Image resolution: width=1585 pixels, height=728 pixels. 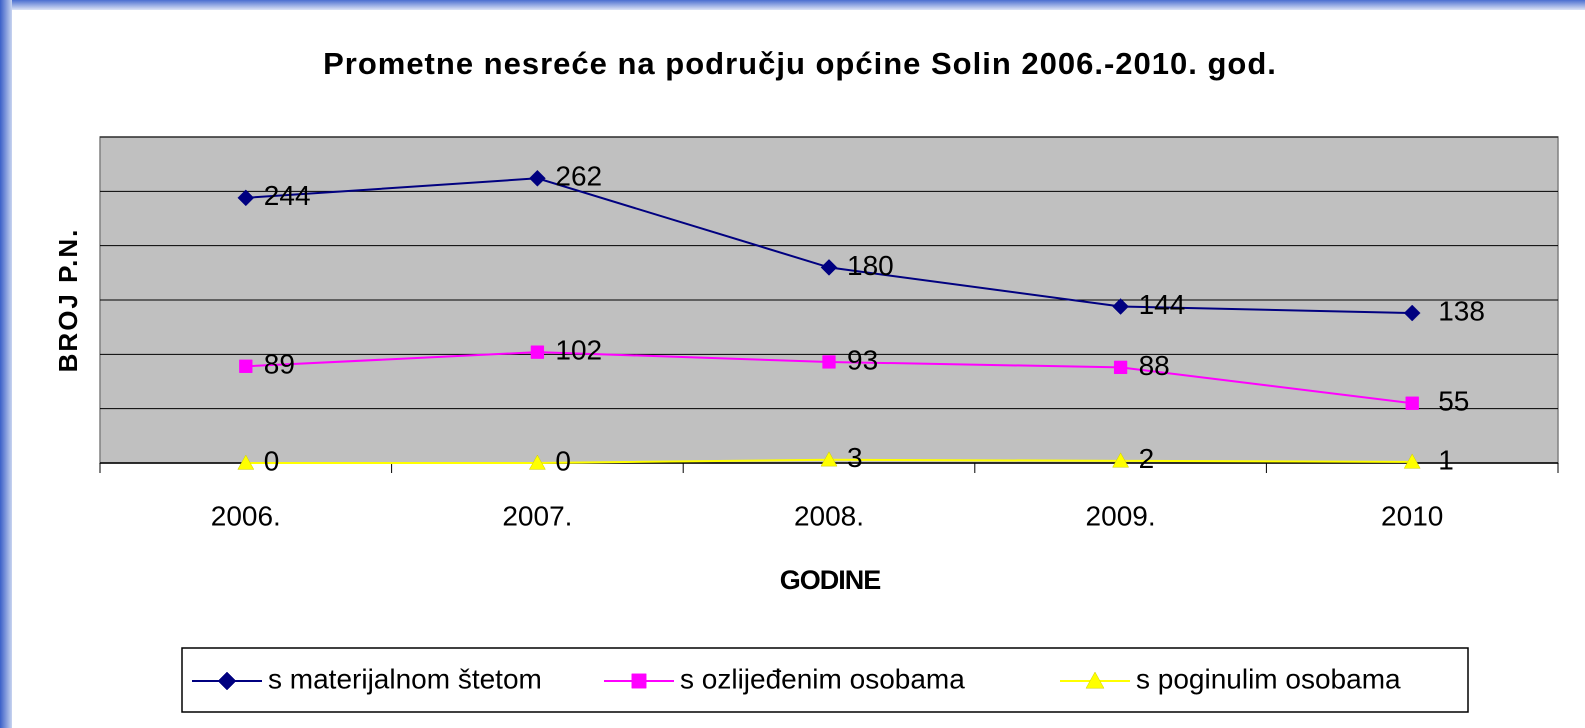 What do you see at coordinates (870, 265) in the screenshot?
I see `data-label: 180` at bounding box center [870, 265].